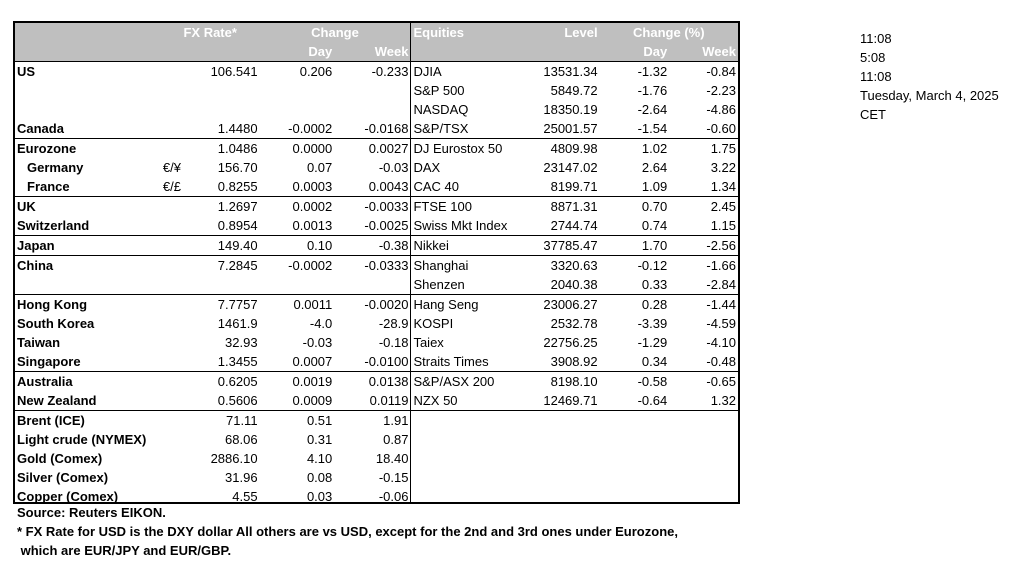 The image size is (1029, 574). I want to click on row-change-day: 0.0003, so click(312, 186).